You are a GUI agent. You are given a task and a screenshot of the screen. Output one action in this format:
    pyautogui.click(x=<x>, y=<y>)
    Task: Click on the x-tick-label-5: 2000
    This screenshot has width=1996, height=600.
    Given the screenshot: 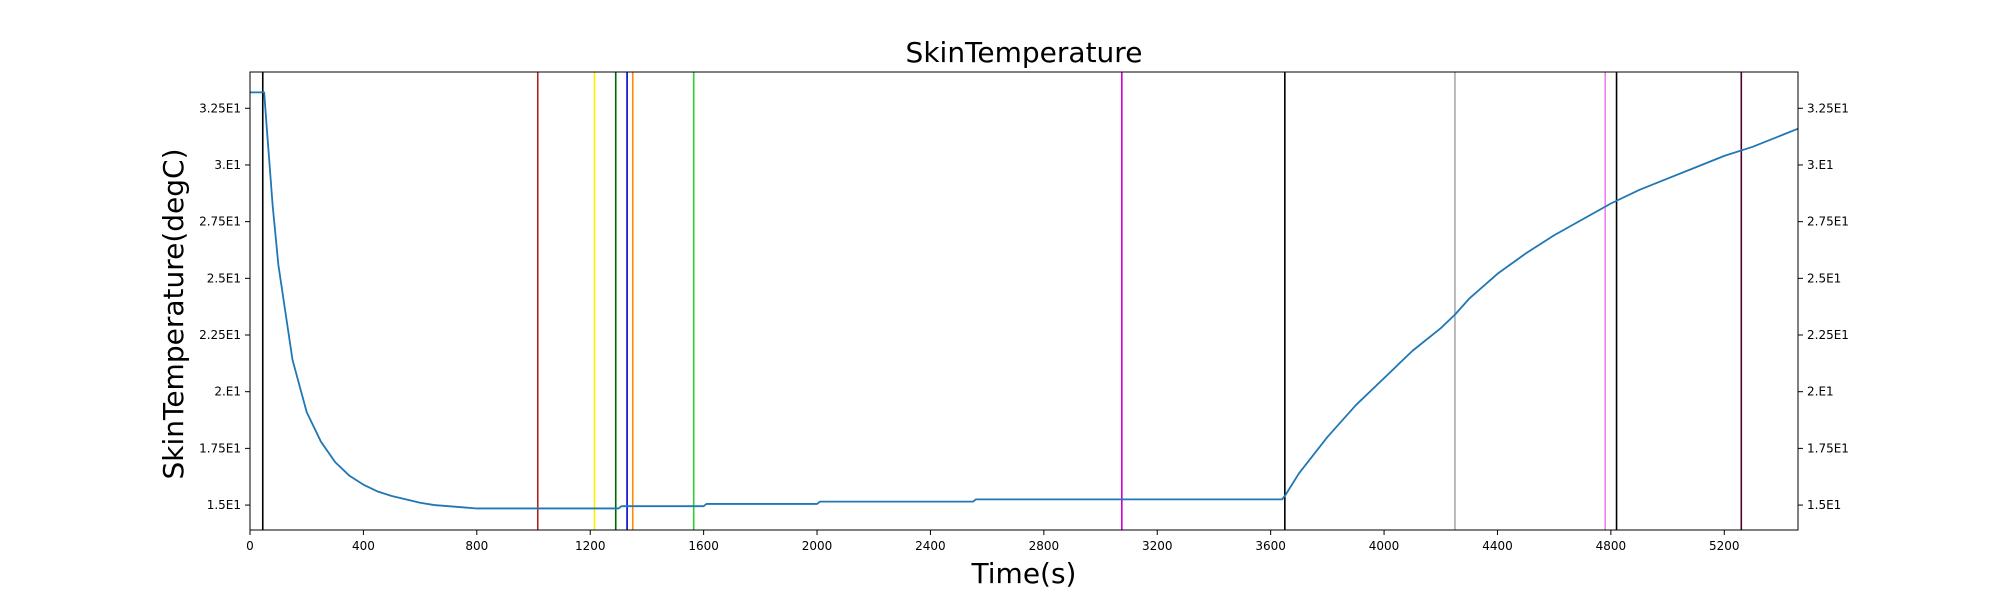 What is the action you would take?
    pyautogui.click(x=817, y=546)
    